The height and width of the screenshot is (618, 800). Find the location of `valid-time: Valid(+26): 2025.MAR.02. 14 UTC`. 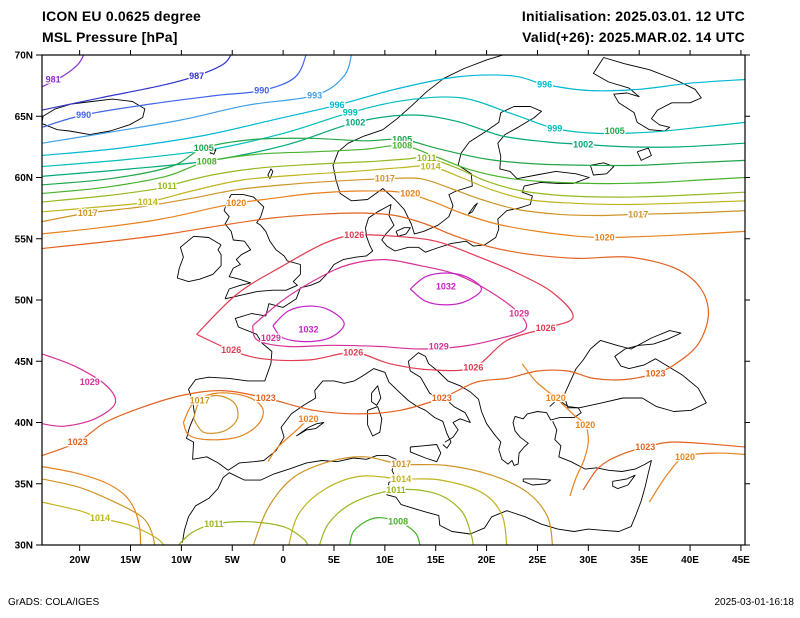

valid-time: Valid(+26): 2025.MAR.02. 14 UTC is located at coordinates (633, 37).